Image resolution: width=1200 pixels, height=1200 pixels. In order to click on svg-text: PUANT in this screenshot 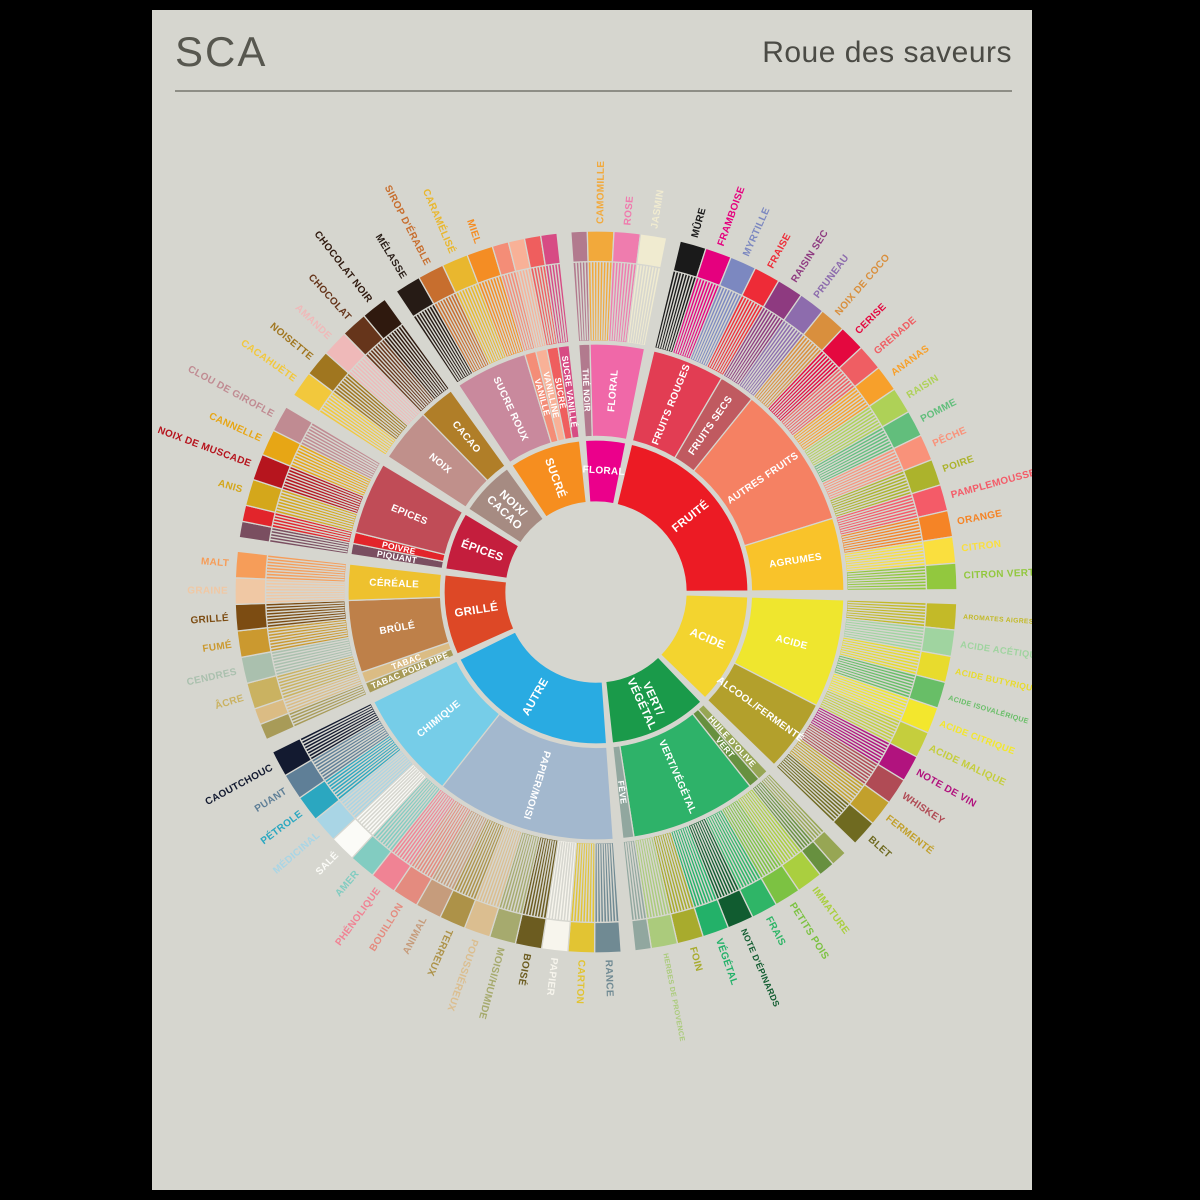, I will do `click(271, 800)`.